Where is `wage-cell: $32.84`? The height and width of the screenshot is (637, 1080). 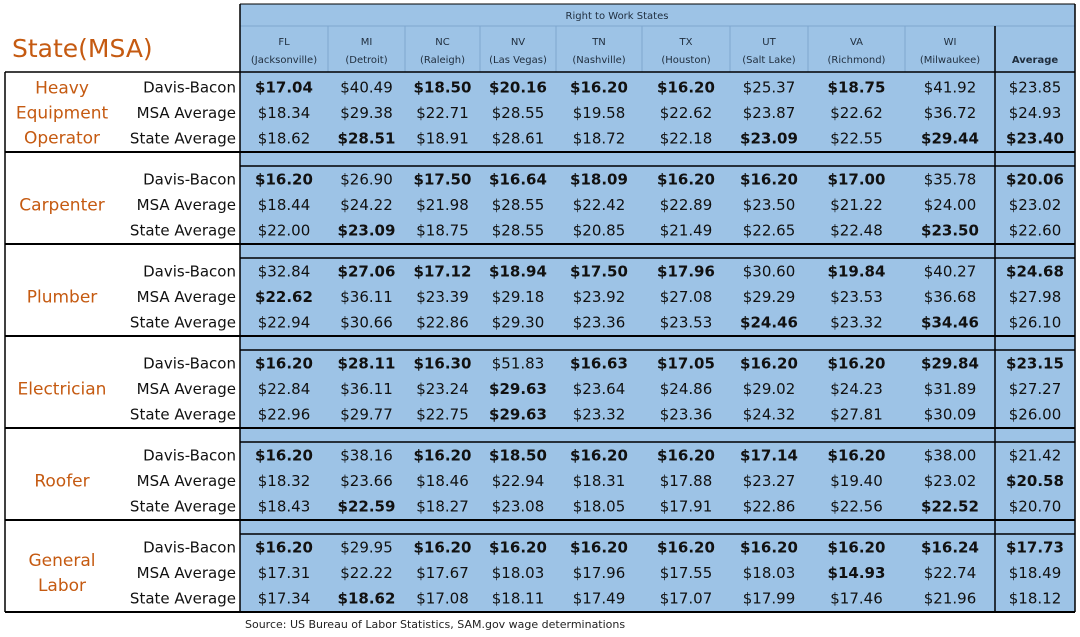
wage-cell: $32.84 is located at coordinates (284, 272).